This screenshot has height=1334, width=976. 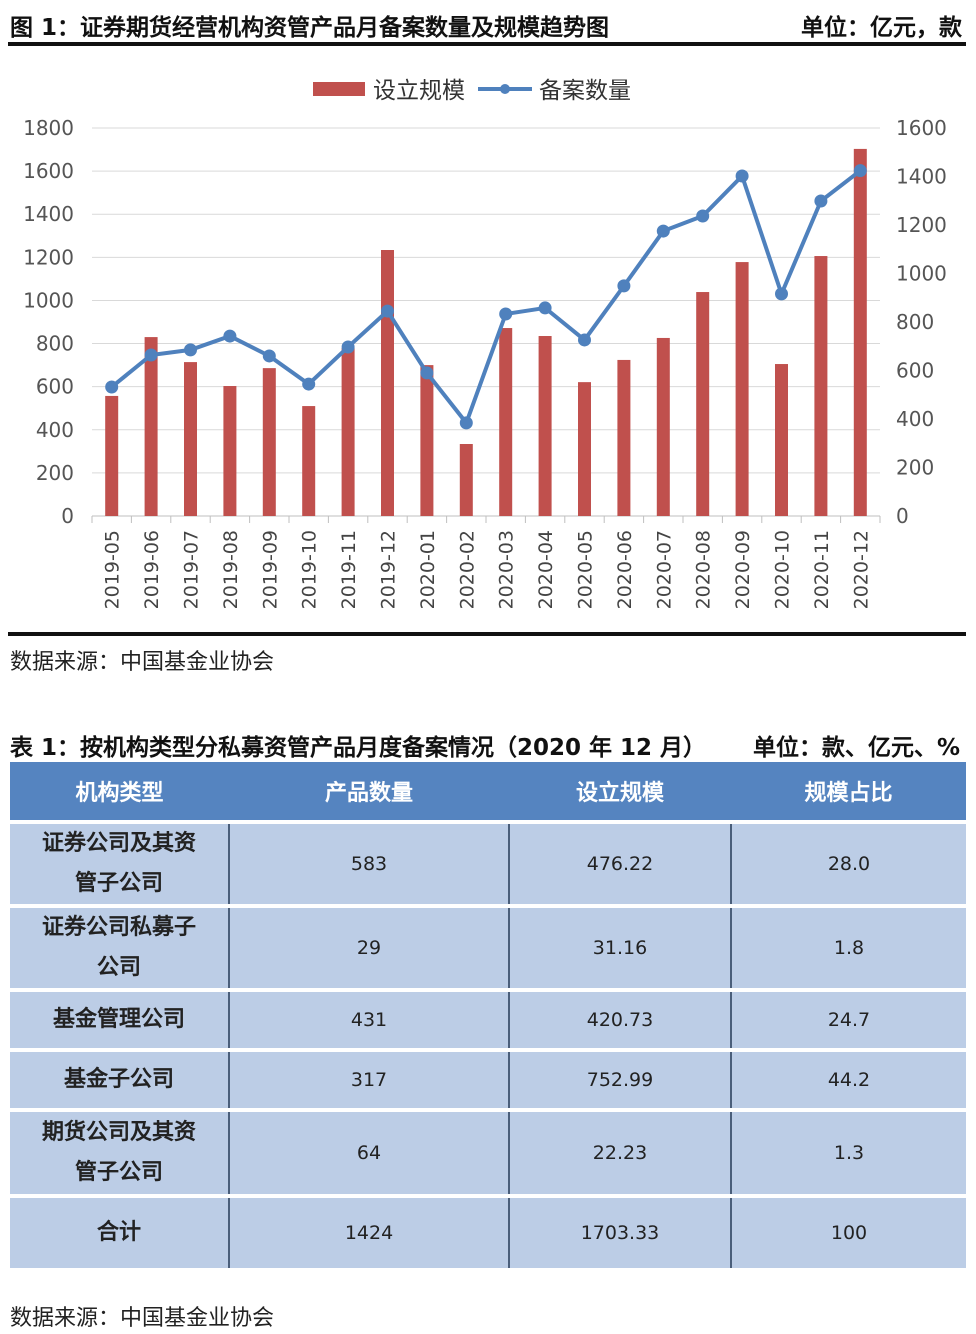 I want to click on table-cell: 583, so click(x=368, y=865).